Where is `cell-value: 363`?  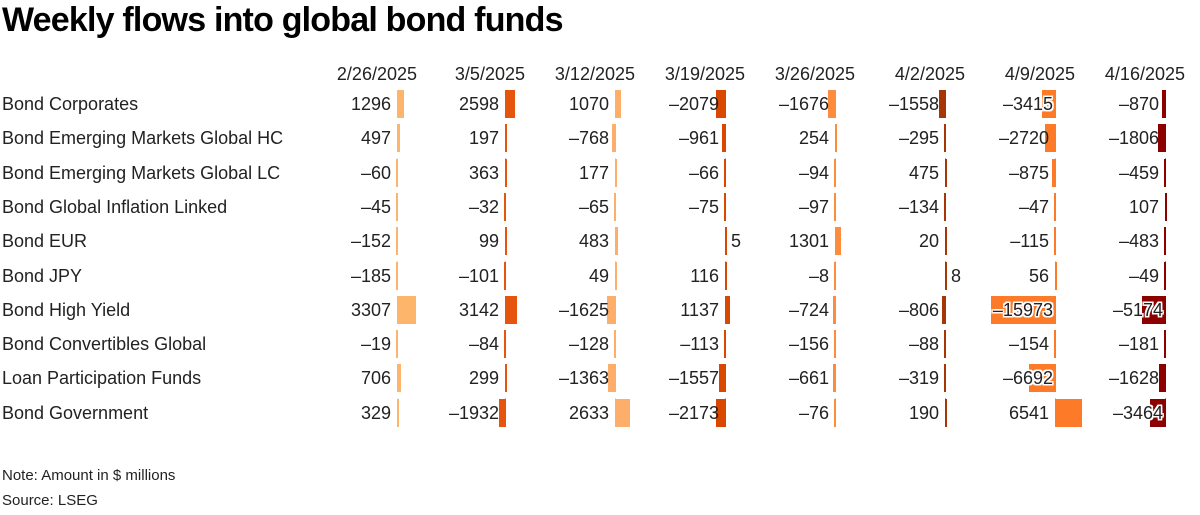
cell-value: 363 is located at coordinates (483, 172).